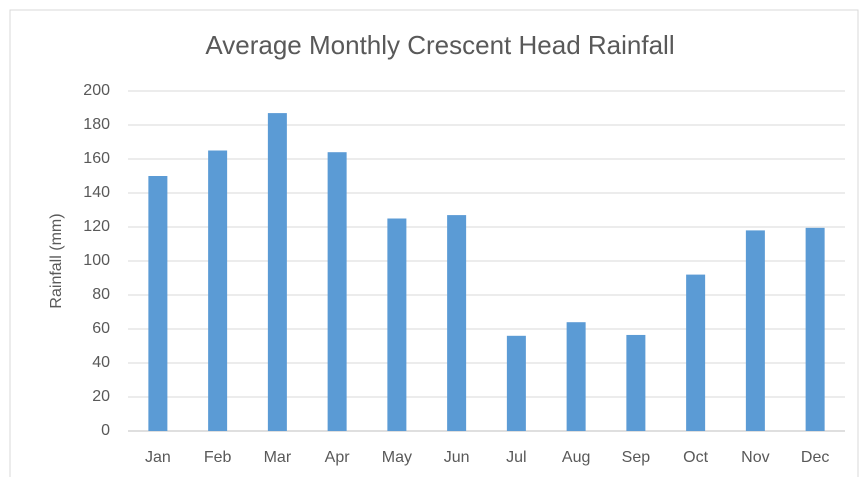  Describe the element at coordinates (96, 226) in the screenshot. I see `y-tick-label: 120` at that location.